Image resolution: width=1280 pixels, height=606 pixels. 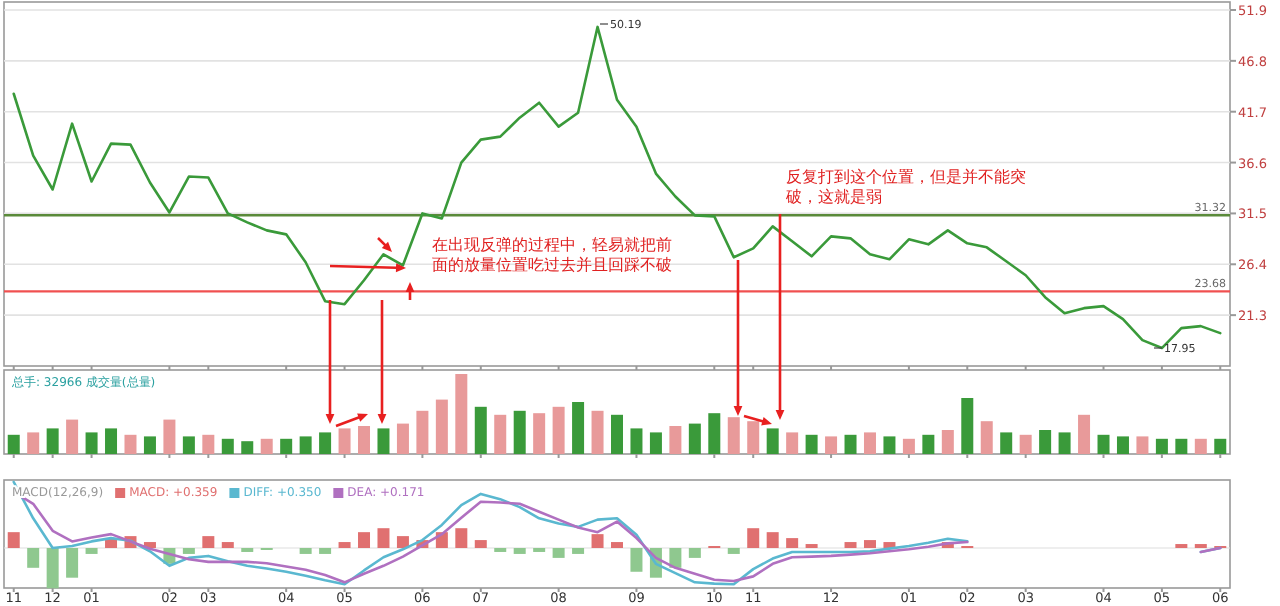 I want to click on annotation: 在出现反弹的过程中，轻易就把前面的放量位置吃过去并且回踩不破, so click(x=552, y=255).